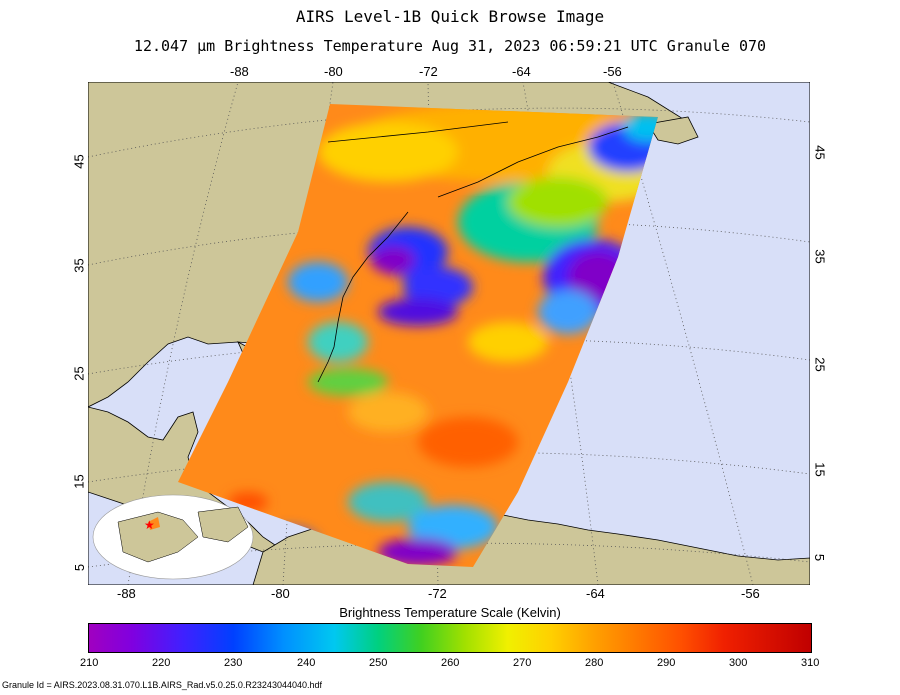 The height and width of the screenshot is (695, 900). I want to click on coast-new-england, so click(533, 162).